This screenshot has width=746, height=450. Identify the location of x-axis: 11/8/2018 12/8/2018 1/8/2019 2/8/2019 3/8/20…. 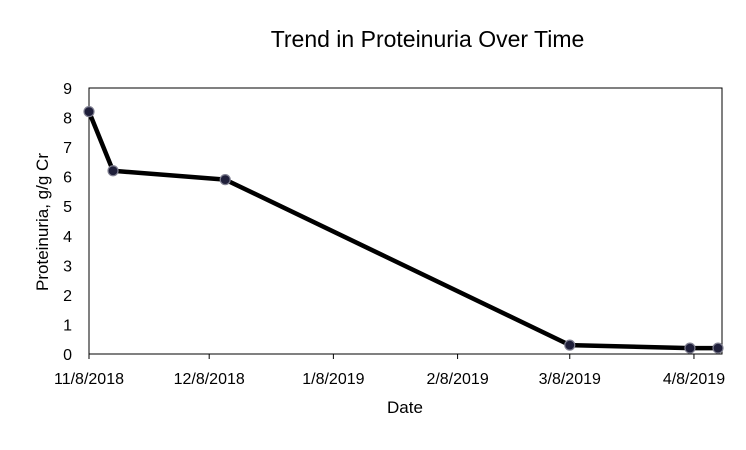
(389, 371).